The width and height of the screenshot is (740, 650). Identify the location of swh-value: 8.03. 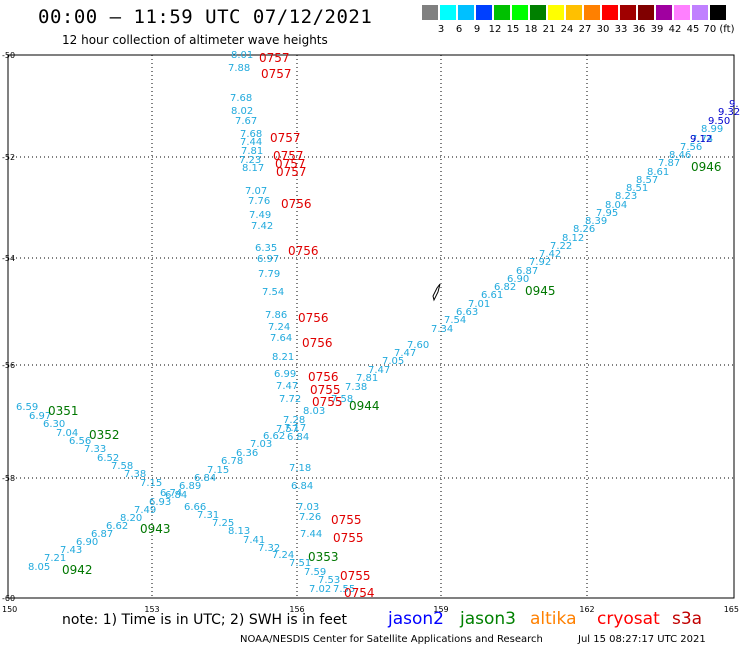
(314, 411).